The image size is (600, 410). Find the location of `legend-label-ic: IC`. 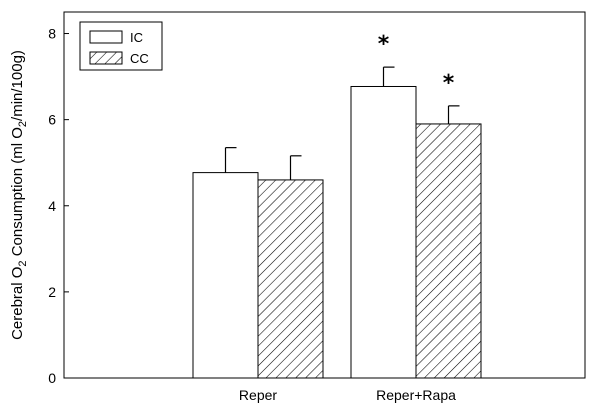

legend-label-ic: IC is located at coordinates (136, 37).